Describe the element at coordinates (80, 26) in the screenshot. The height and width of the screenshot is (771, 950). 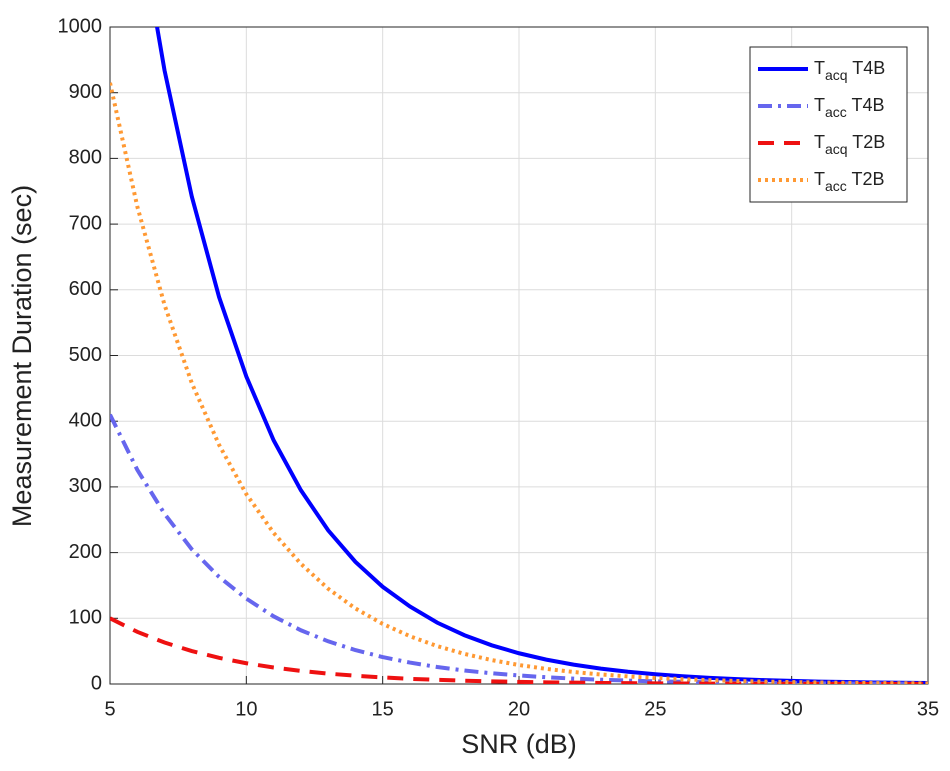
I see `y-tick-label: 1000` at that location.